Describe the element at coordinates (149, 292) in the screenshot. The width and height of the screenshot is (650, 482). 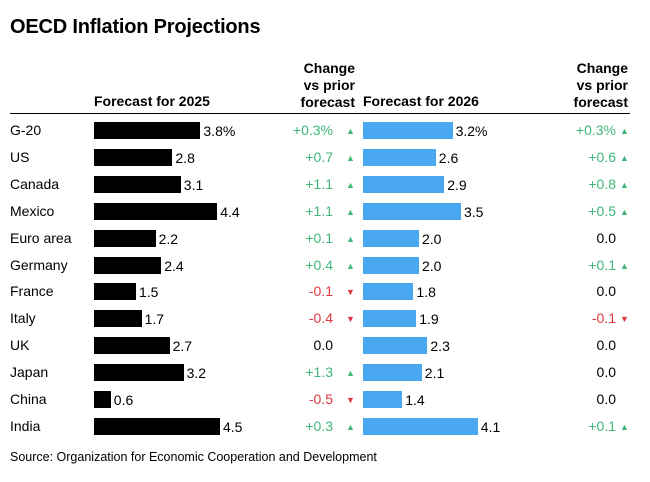
I see `value-2025: 1.5` at that location.